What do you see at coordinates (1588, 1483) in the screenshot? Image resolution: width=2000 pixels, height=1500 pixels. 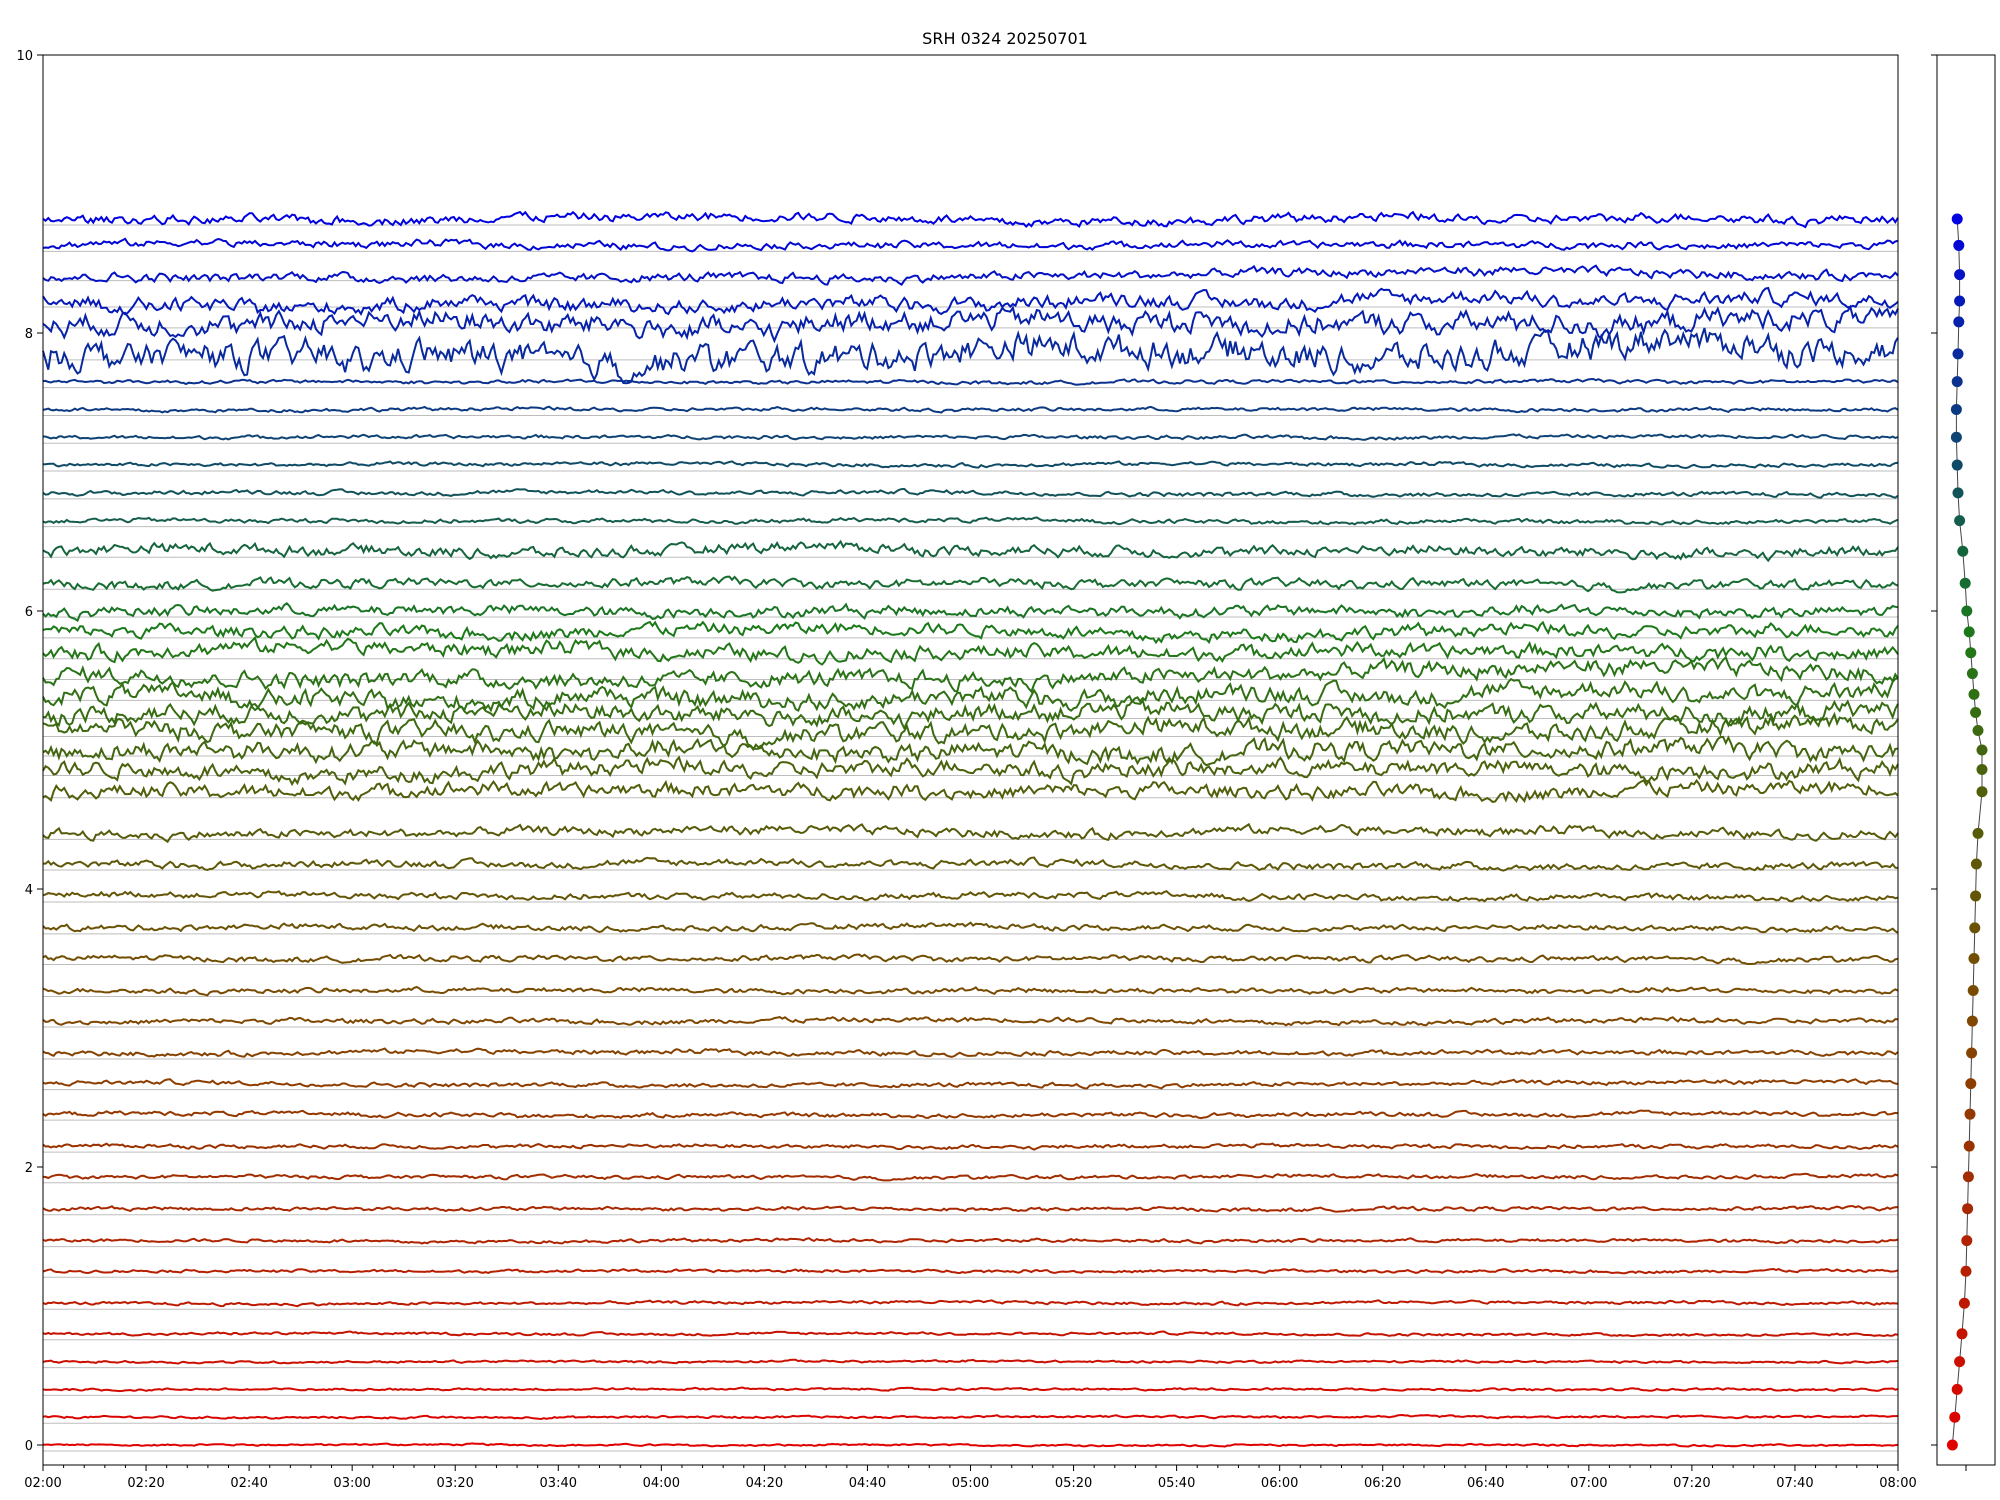 I see `x-tick-label: 07:00` at bounding box center [1588, 1483].